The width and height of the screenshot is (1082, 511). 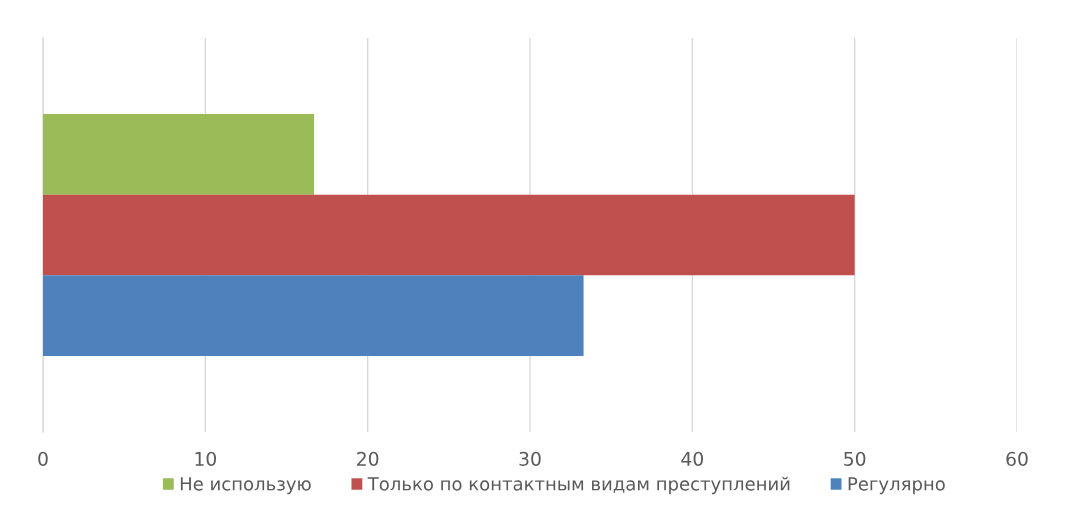 What do you see at coordinates (368, 458) in the screenshot?
I see `x-tick-label: 20` at bounding box center [368, 458].